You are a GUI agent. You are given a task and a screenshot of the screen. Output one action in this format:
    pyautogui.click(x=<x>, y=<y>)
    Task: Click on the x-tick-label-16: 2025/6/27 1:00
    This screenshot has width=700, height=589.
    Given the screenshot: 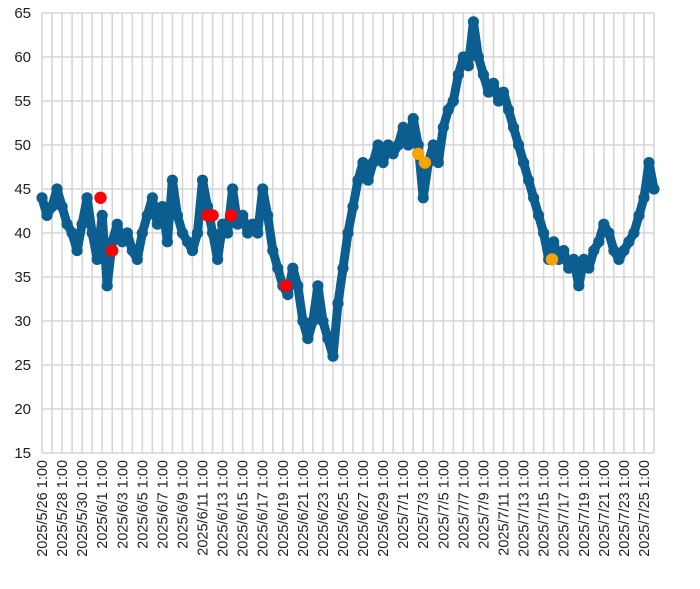 What is the action you would take?
    pyautogui.click(x=364, y=508)
    